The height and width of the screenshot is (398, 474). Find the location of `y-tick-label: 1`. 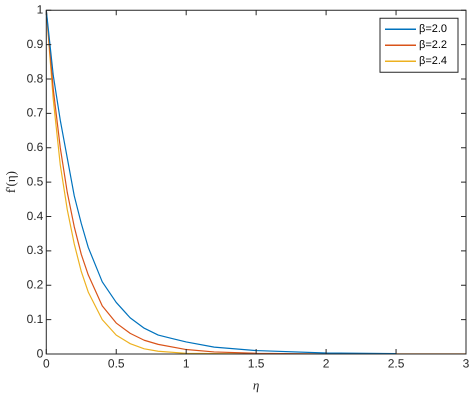

y-tick-label: 1 is located at coordinates (40, 9).